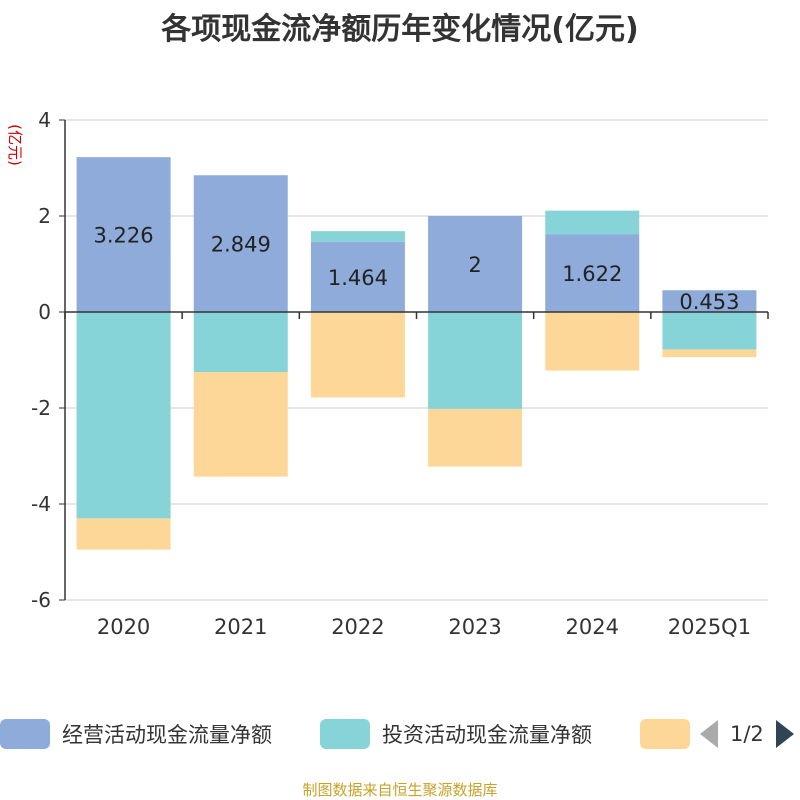  I want to click on data-label-2025Q1: 0.453, so click(709, 302).